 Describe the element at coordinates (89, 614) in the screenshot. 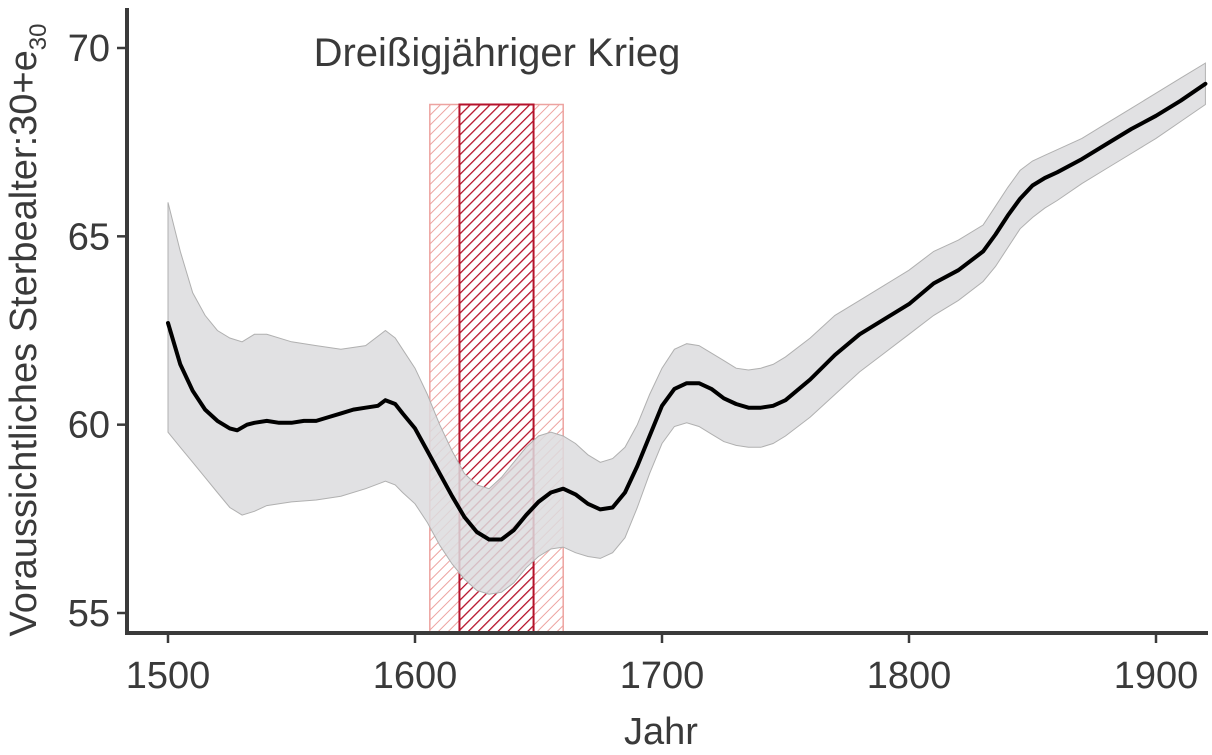

I see `y-tick-label: 55` at that location.